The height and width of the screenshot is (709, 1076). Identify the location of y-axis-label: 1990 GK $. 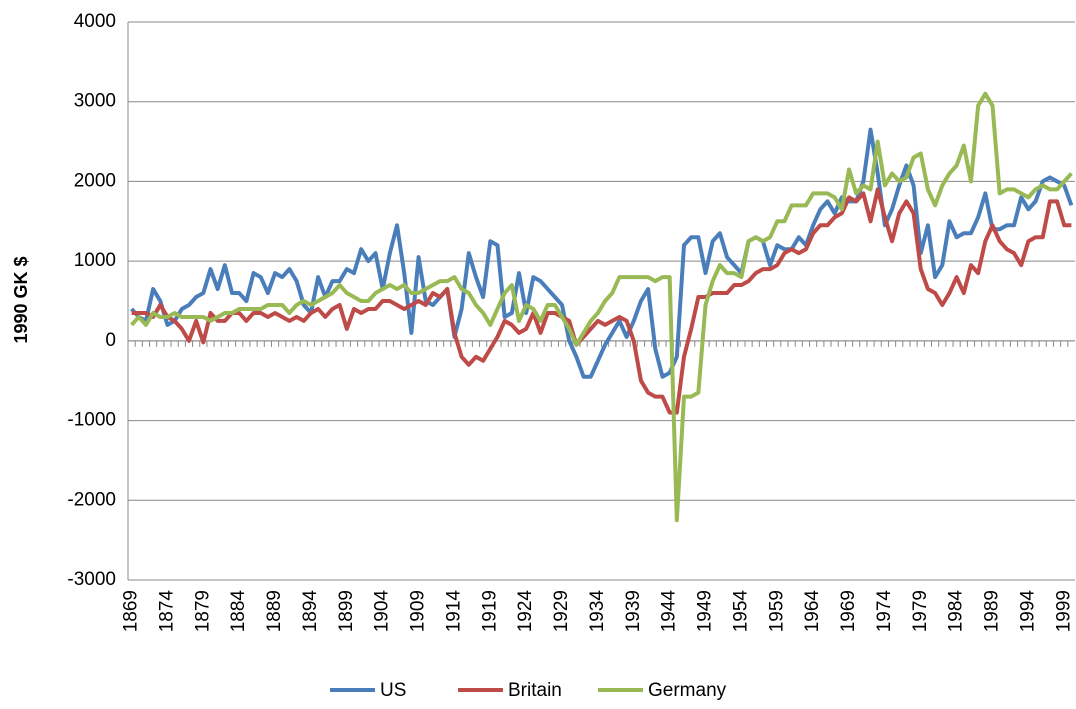
(21, 299).